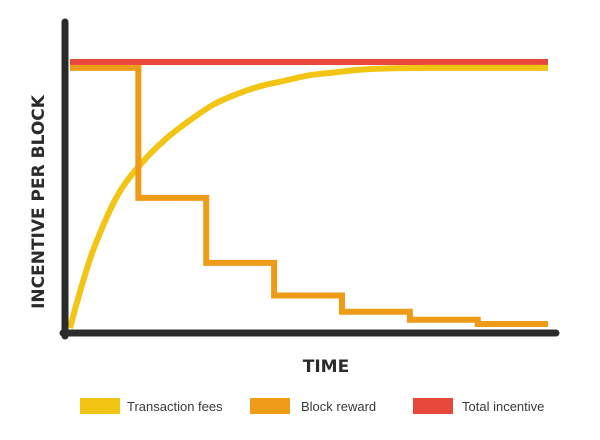 The width and height of the screenshot is (600, 440). I want to click on x-axis-title: TIME, so click(326, 367).